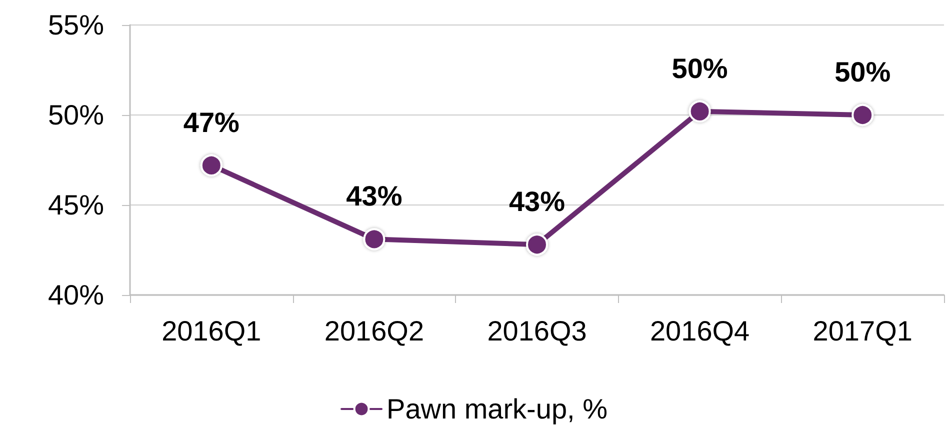 The width and height of the screenshot is (948, 438). What do you see at coordinates (211, 122) in the screenshot?
I see `data-label: 47%` at bounding box center [211, 122].